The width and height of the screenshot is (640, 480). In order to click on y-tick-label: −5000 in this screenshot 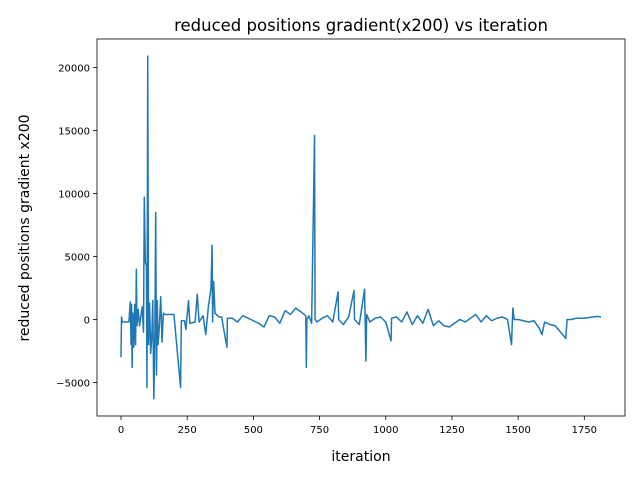, I will do `click(73, 383)`.